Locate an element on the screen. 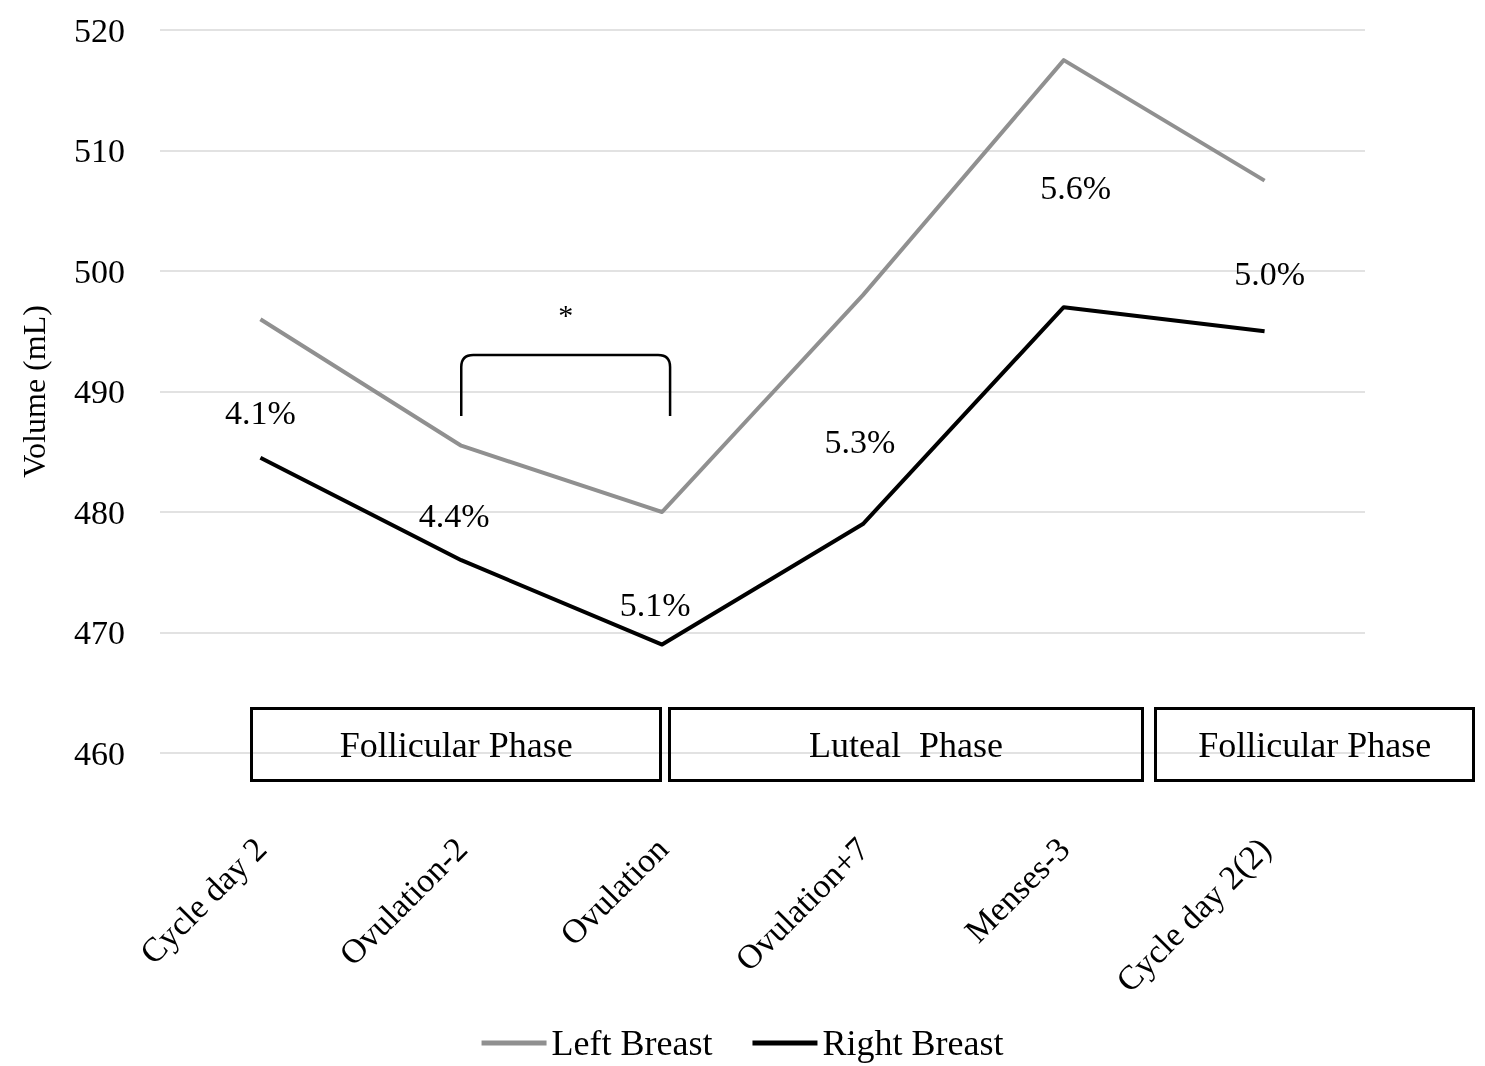 The image size is (1485, 1066). annotation: 4.1% is located at coordinates (260, 413).